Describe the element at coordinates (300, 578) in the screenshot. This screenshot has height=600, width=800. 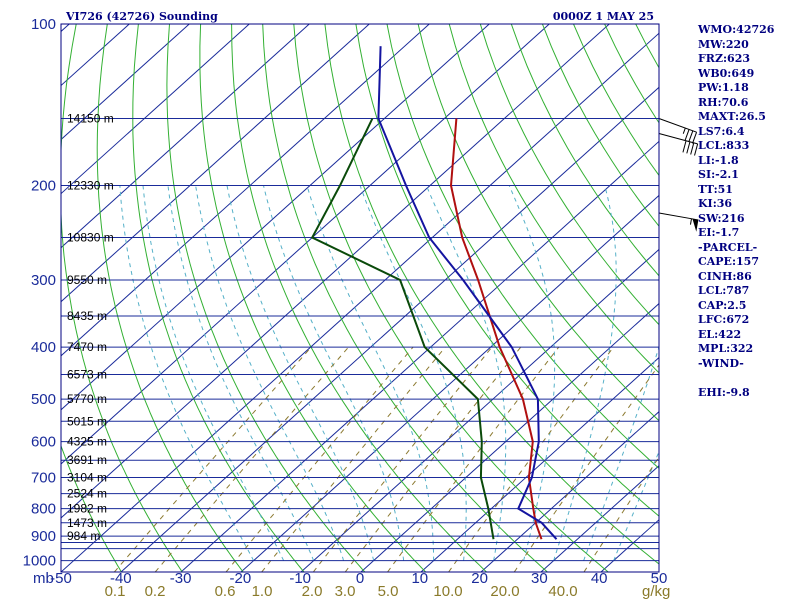
I see `temperature-tick-label: -10` at that location.